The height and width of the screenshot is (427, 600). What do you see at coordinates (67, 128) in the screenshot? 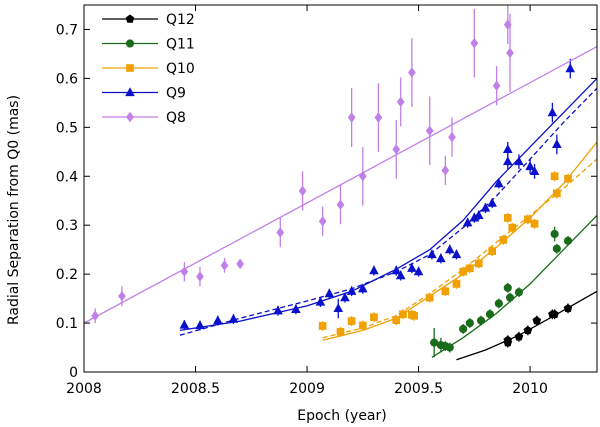
I see `y-tick-label-5: 0.5` at bounding box center [67, 128].